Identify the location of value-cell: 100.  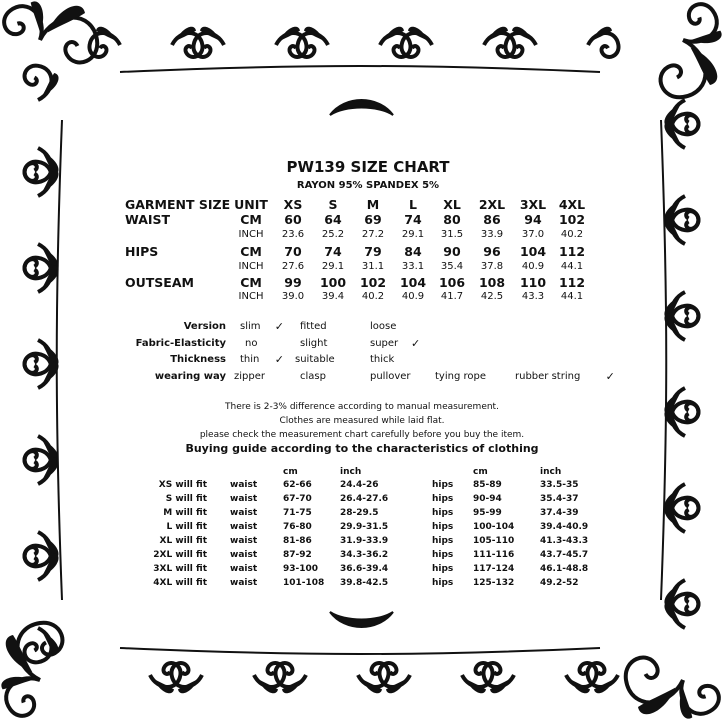
(333, 282).